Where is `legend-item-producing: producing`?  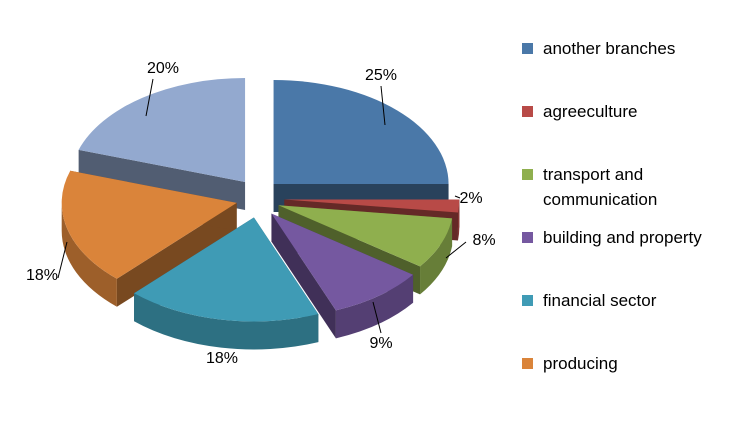
legend-item-producing: producing is located at coordinates (570, 363).